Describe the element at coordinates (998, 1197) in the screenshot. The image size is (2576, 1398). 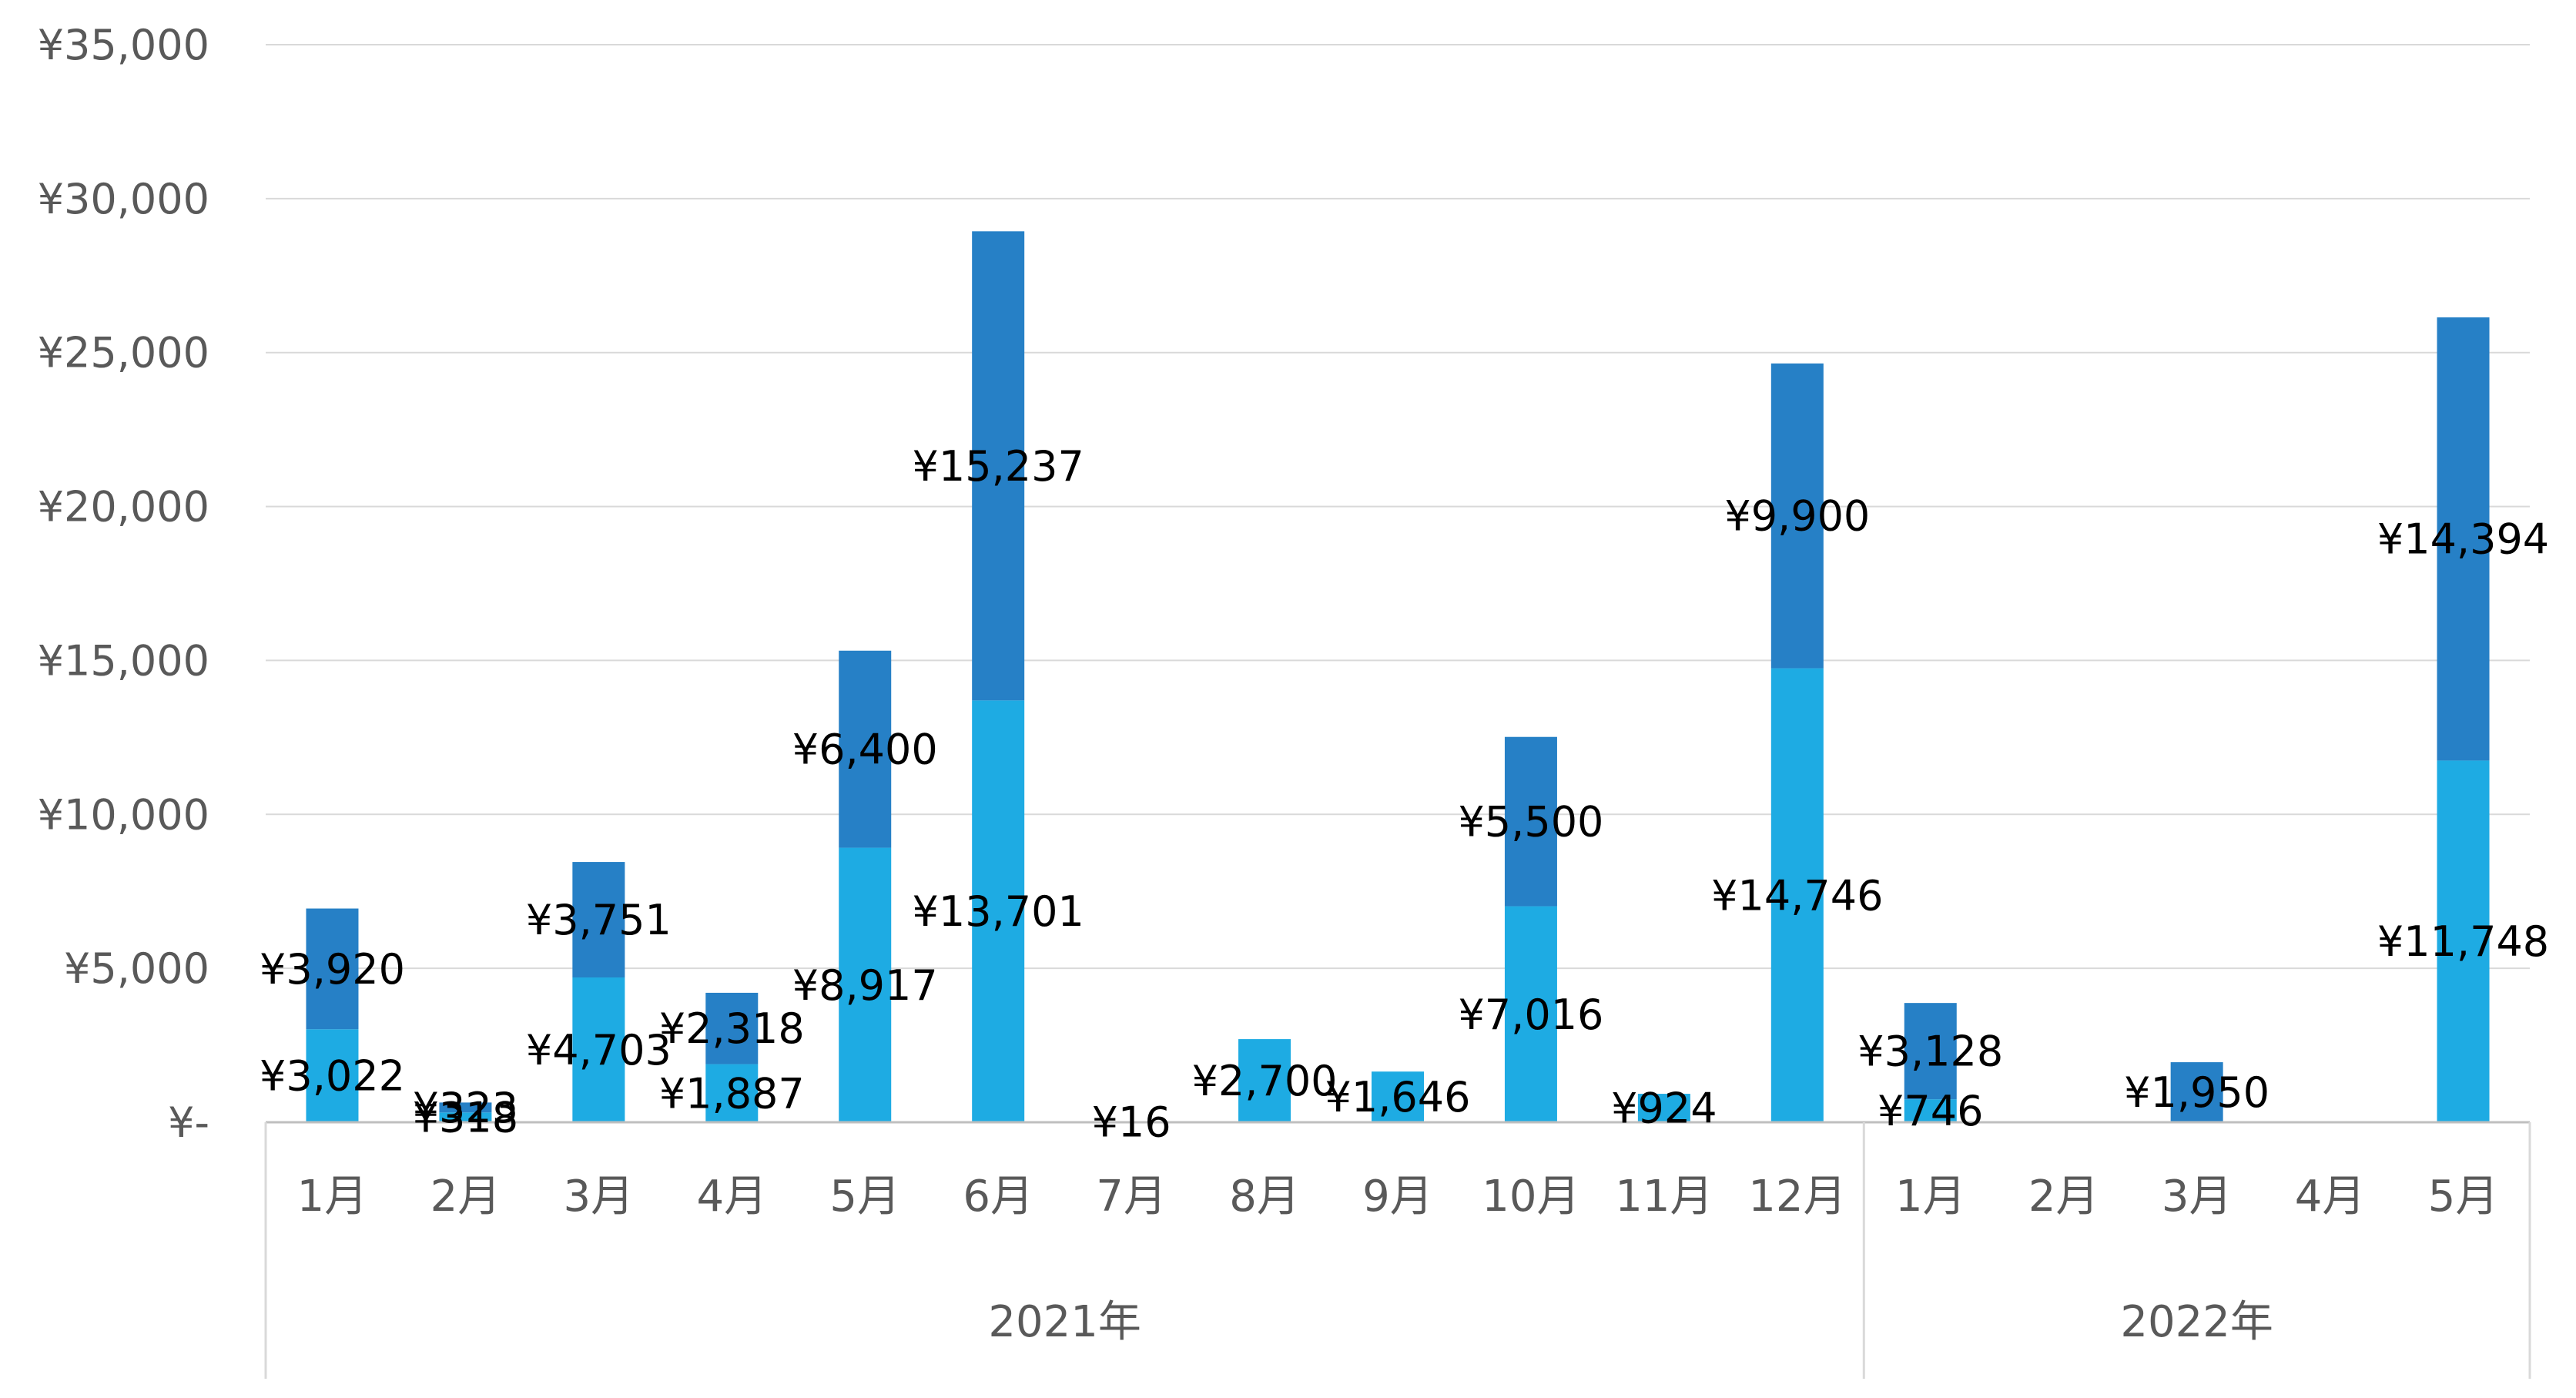
I see `x-category-label: 6月` at that location.